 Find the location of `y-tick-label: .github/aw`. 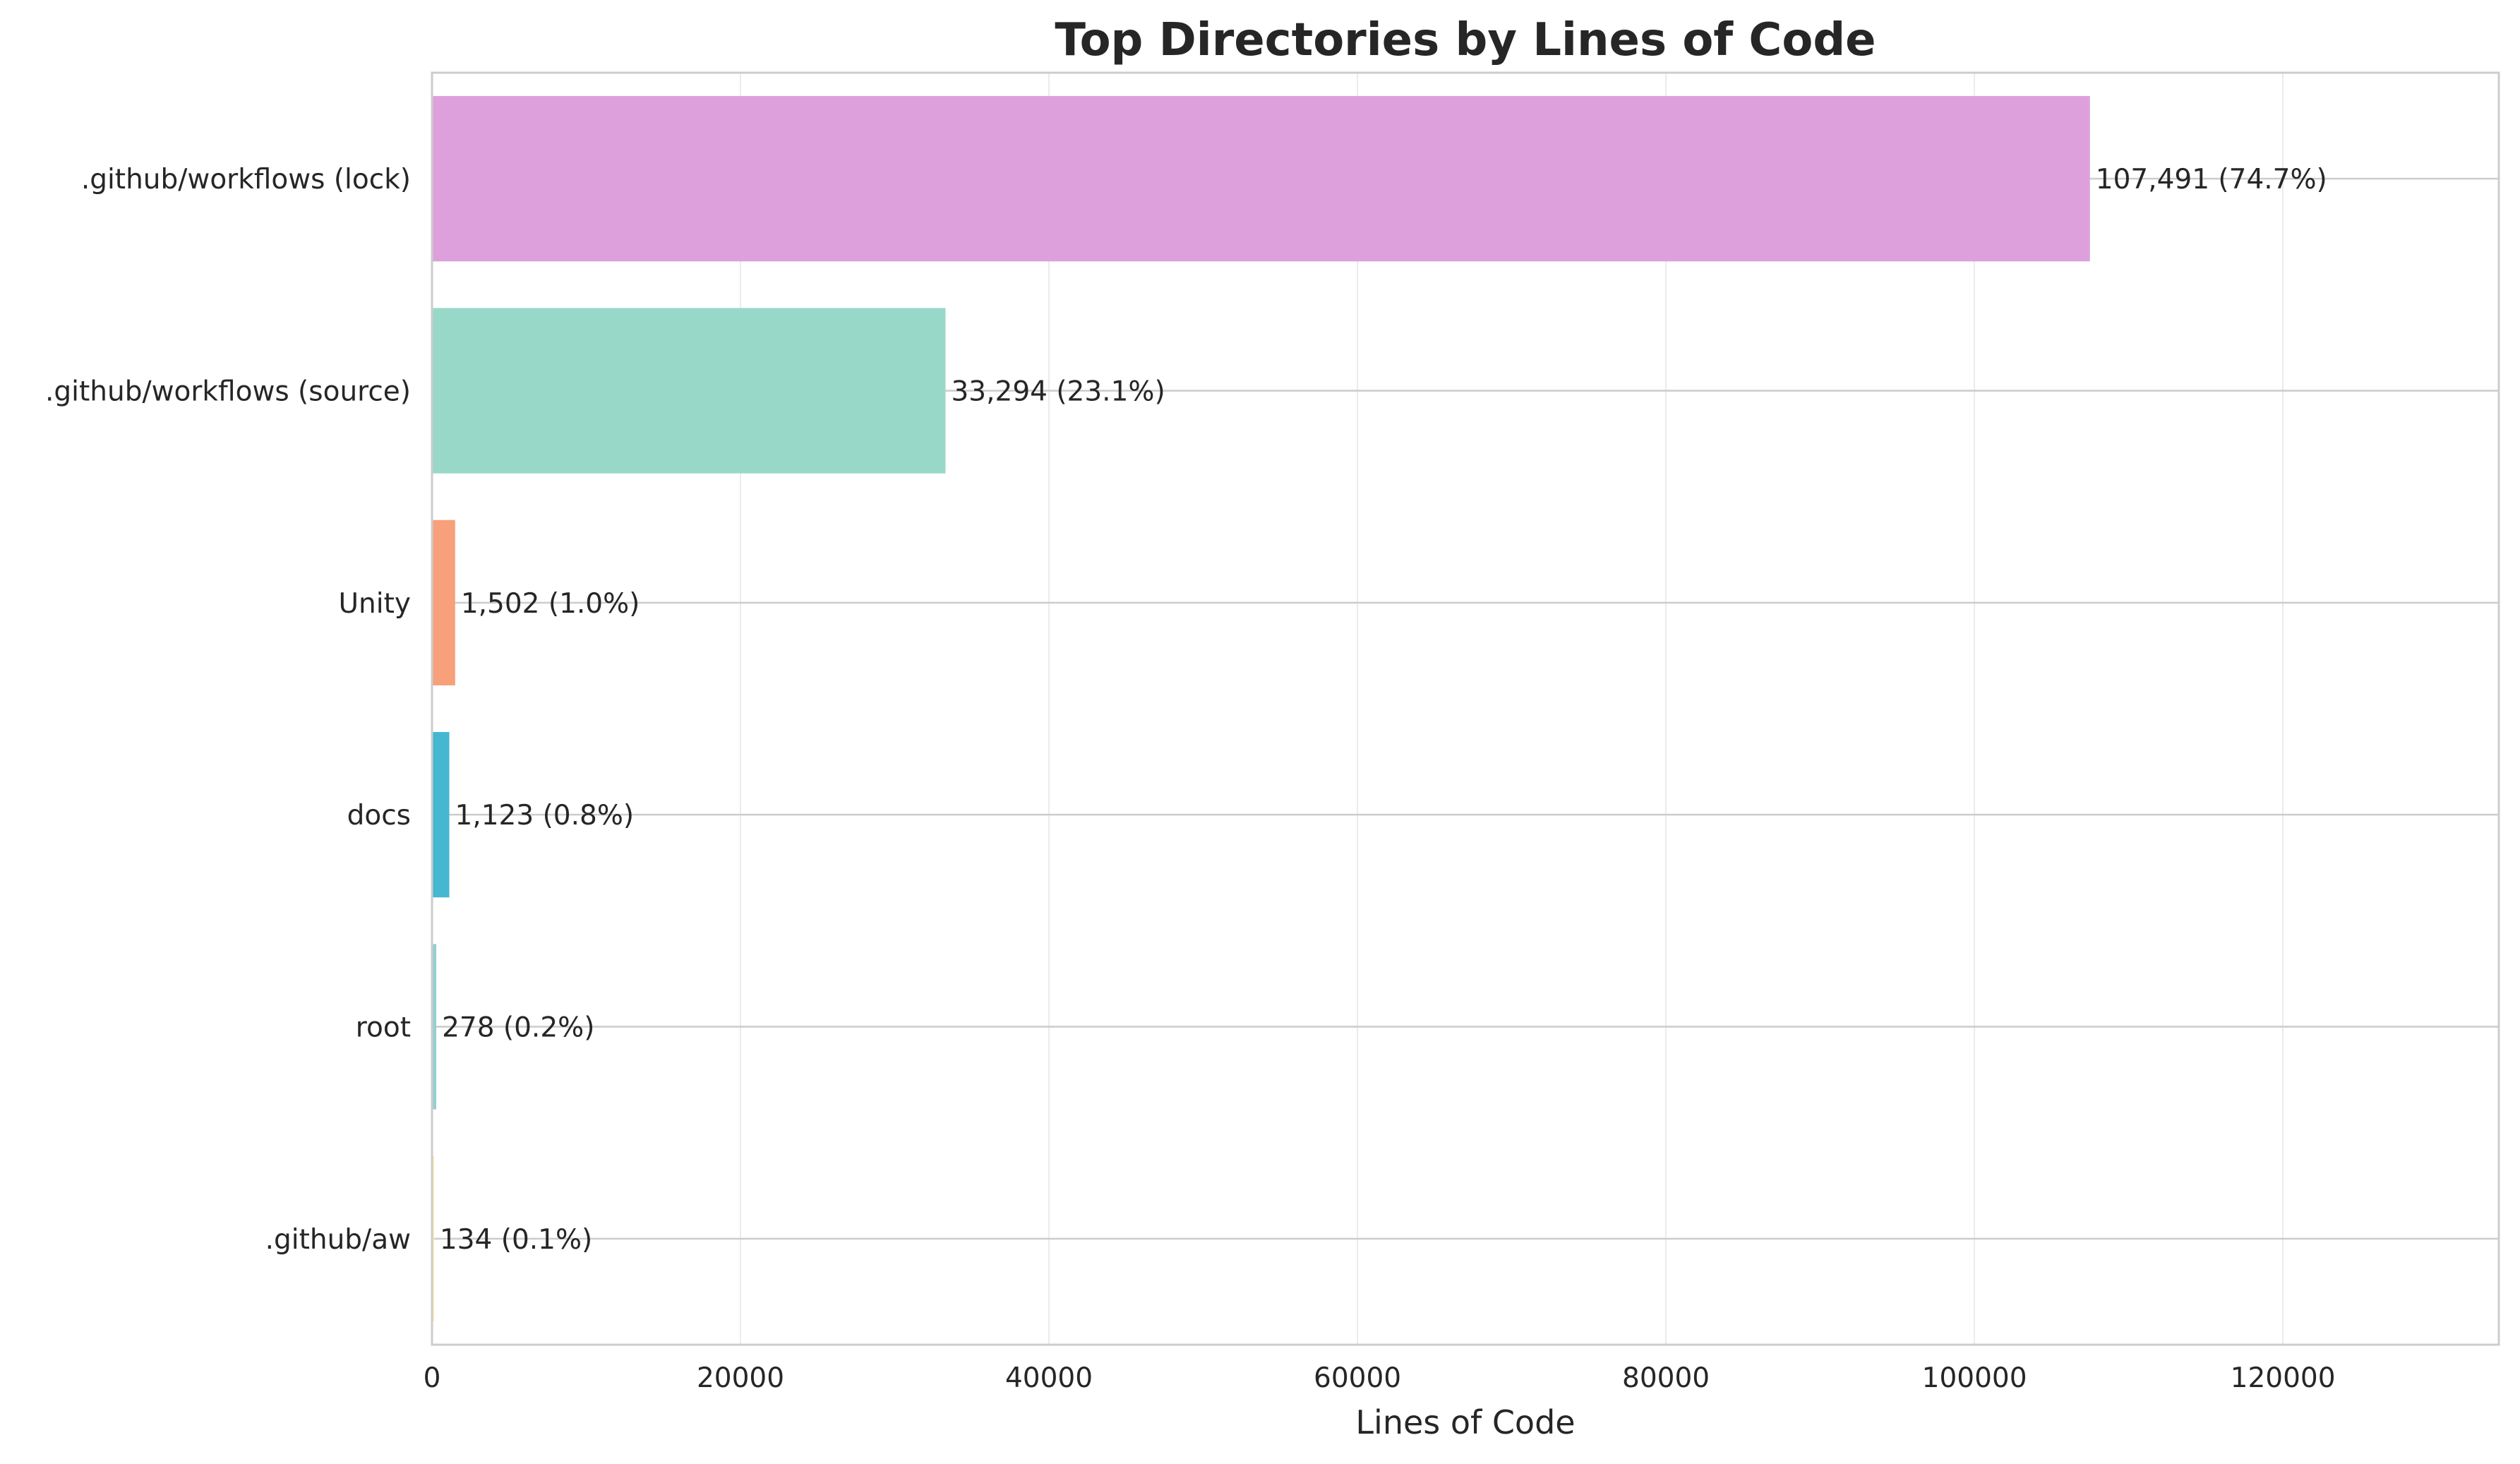

y-tick-label: .github/aw is located at coordinates (338, 1240).